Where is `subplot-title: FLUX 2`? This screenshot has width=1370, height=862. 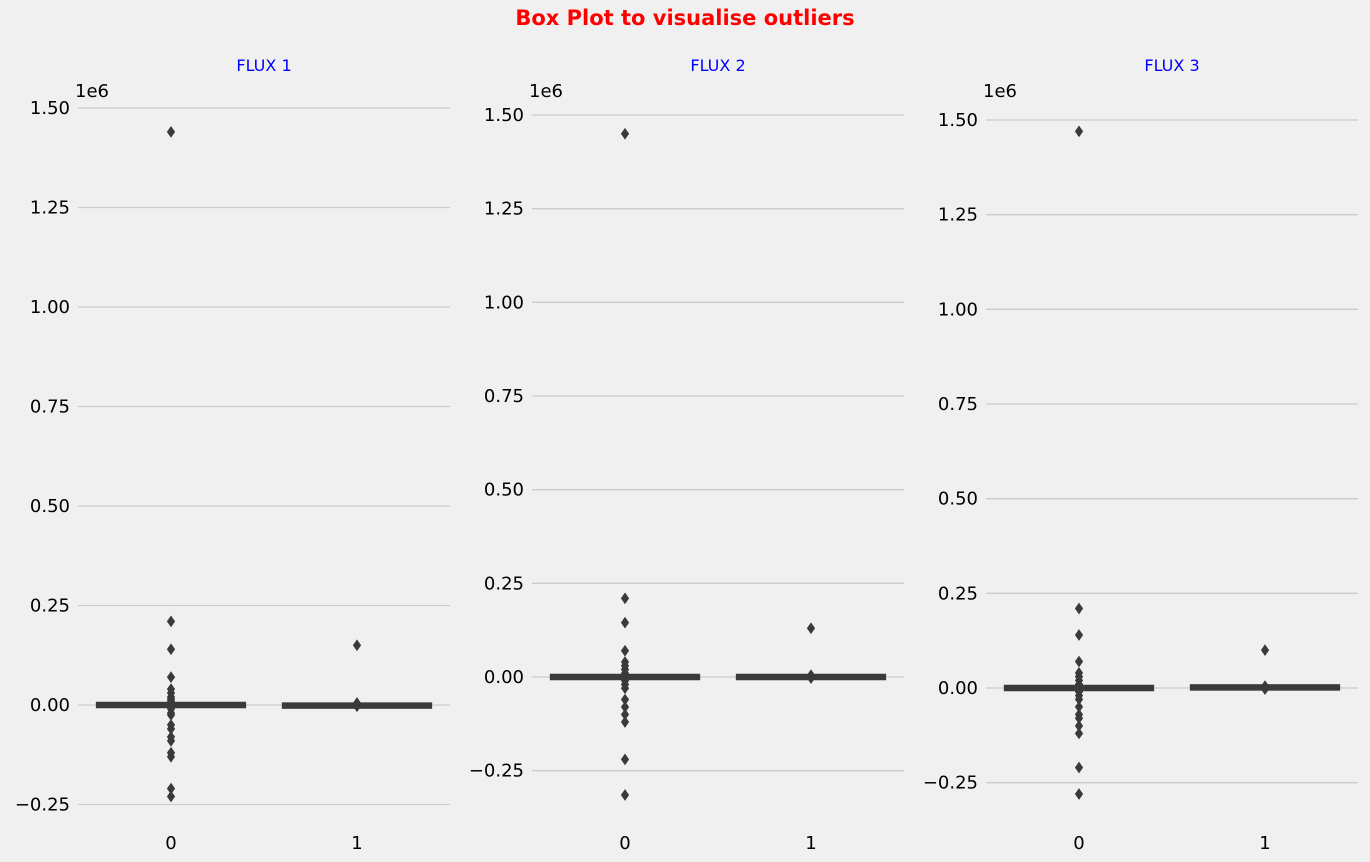
subplot-title: FLUX 2 is located at coordinates (717, 65).